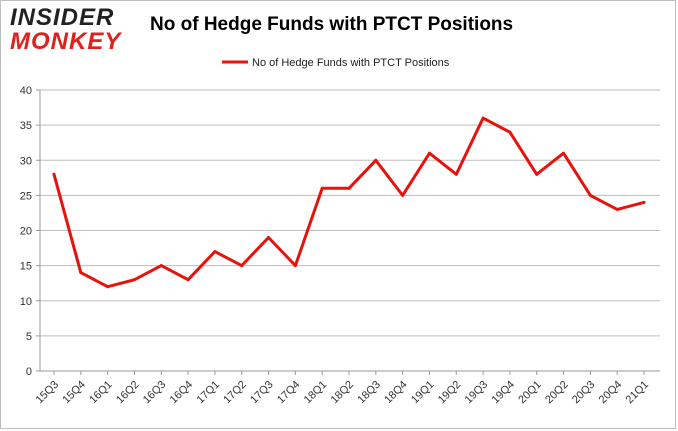  What do you see at coordinates (349, 188) in the screenshot?
I see `data-point-18Q2` at bounding box center [349, 188].